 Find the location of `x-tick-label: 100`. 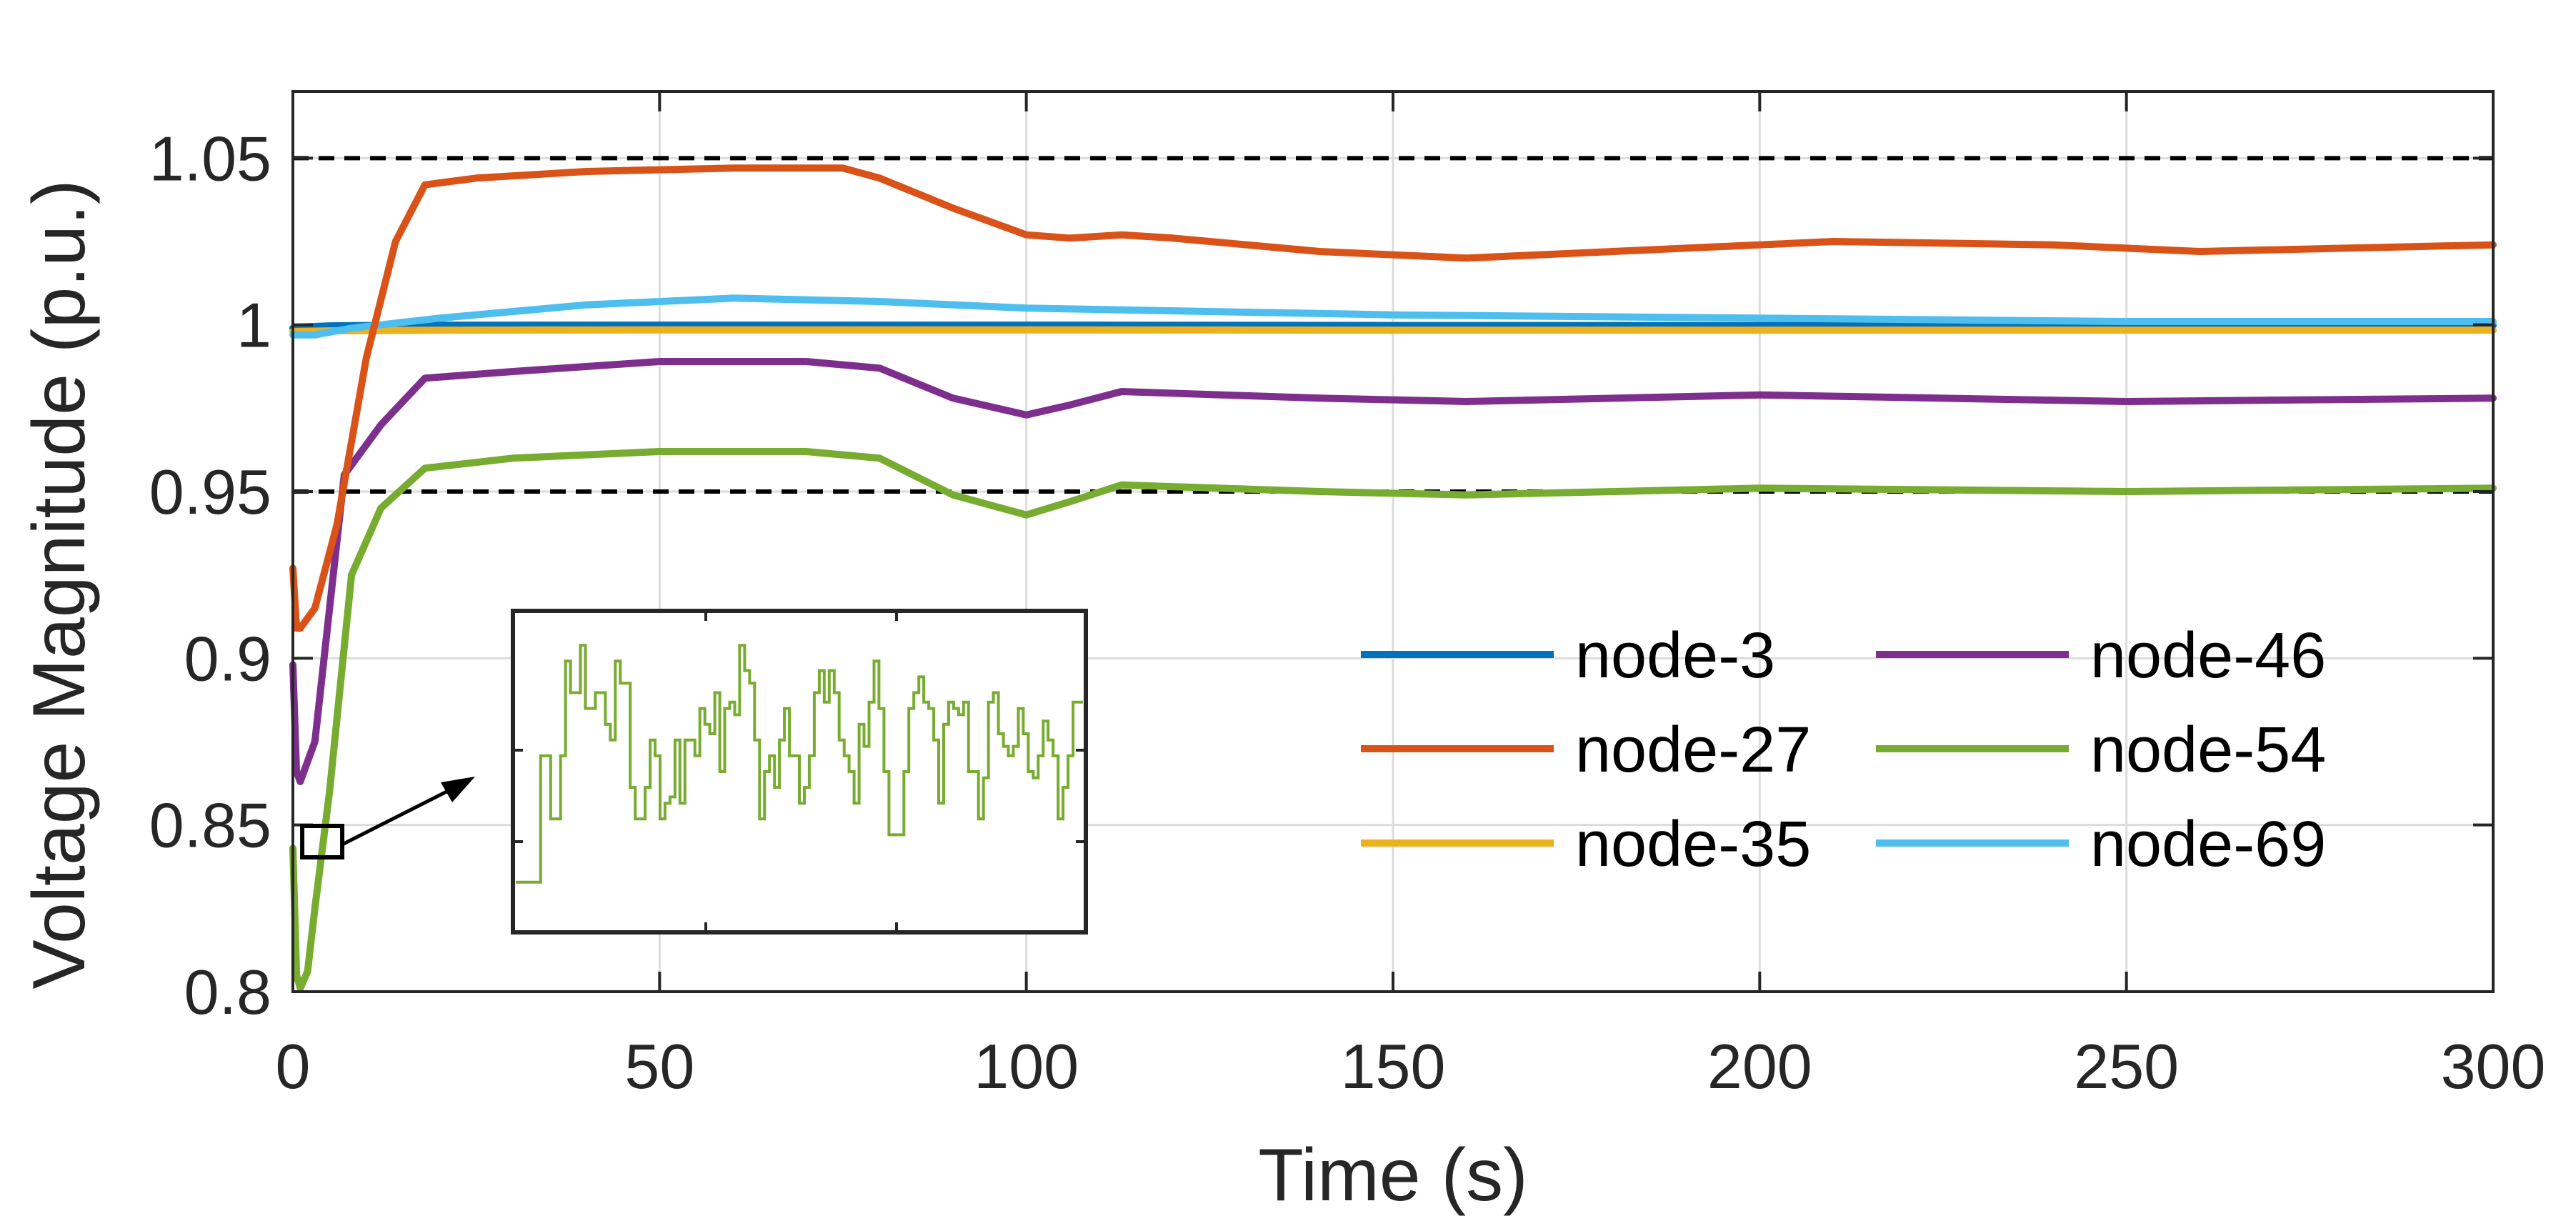

x-tick-label: 100 is located at coordinates (1026, 1066).